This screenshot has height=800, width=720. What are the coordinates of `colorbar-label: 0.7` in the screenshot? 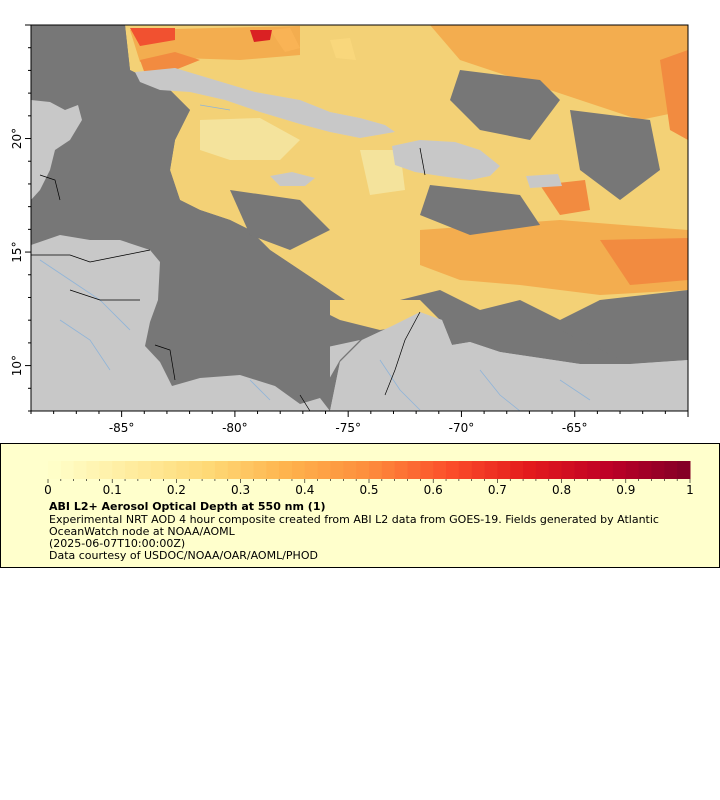 It's located at (497, 490).